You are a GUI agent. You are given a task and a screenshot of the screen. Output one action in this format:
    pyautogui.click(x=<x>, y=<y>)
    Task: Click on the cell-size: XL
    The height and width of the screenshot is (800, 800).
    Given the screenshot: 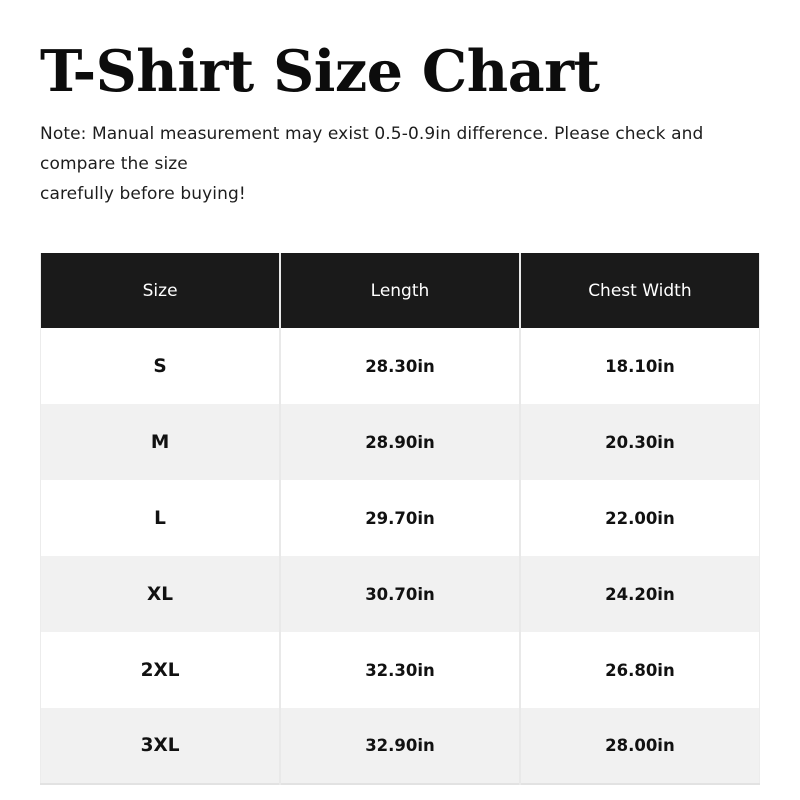 What is the action you would take?
    pyautogui.click(x=160, y=594)
    